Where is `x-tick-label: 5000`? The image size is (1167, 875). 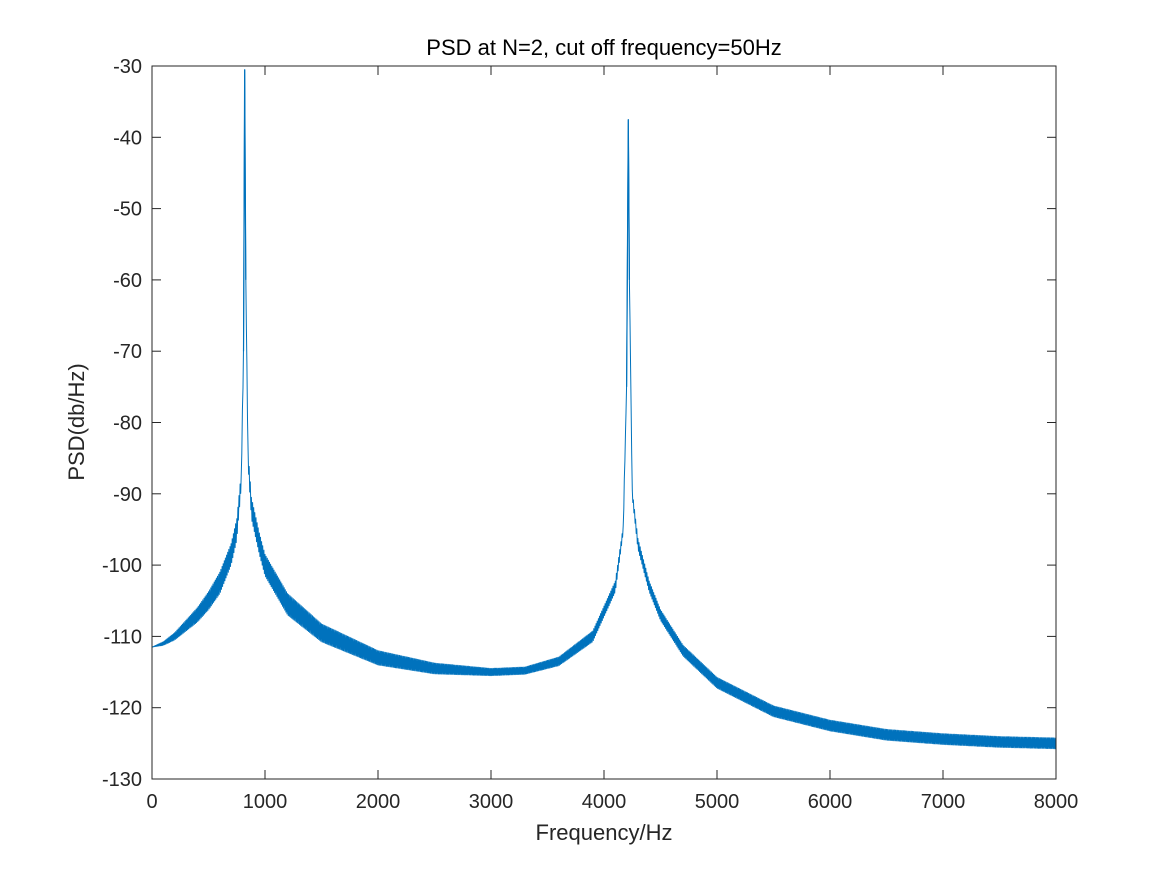 x-tick-label: 5000 is located at coordinates (717, 802).